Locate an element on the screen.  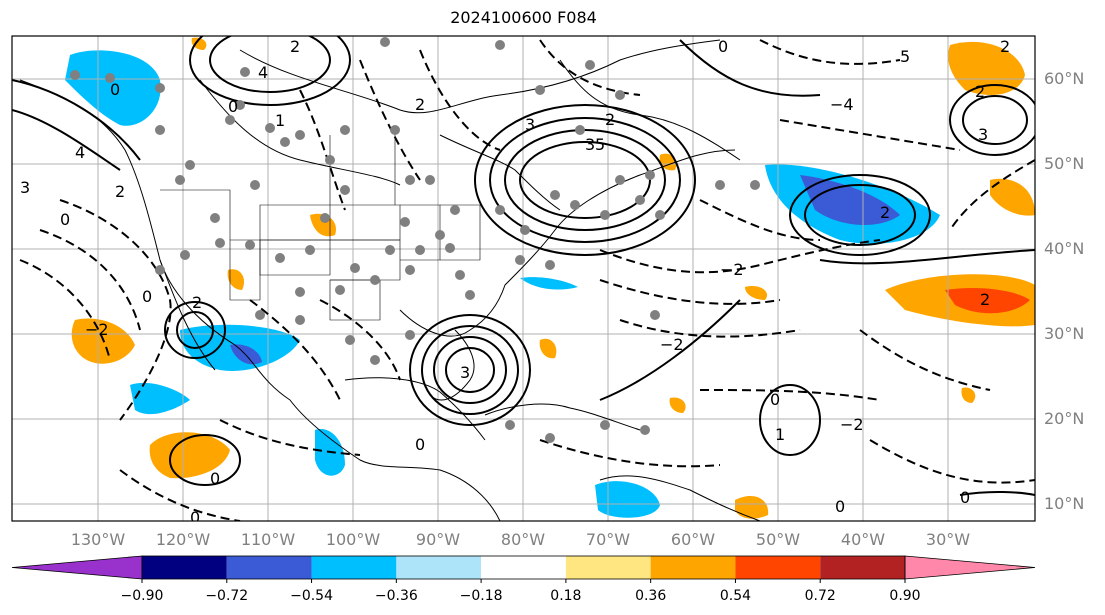
positive-strong-area is located at coordinates (987, 301).